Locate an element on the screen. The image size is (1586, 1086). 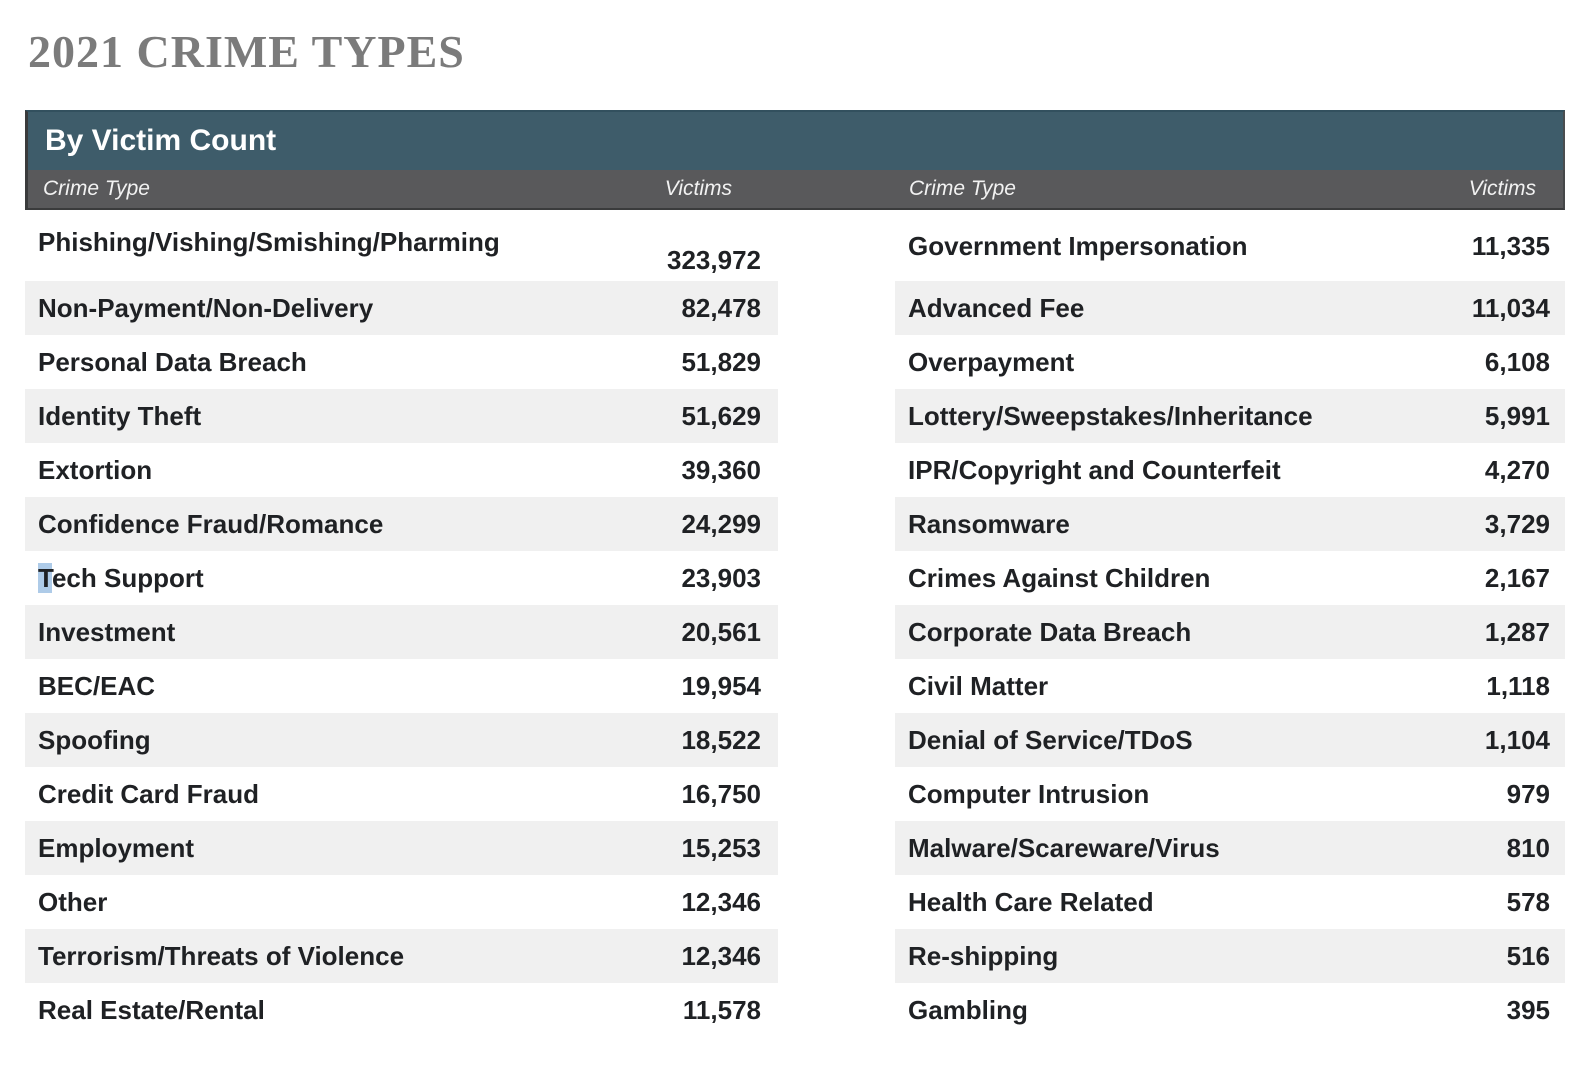
victims-cell: 516 is located at coordinates (1528, 955).